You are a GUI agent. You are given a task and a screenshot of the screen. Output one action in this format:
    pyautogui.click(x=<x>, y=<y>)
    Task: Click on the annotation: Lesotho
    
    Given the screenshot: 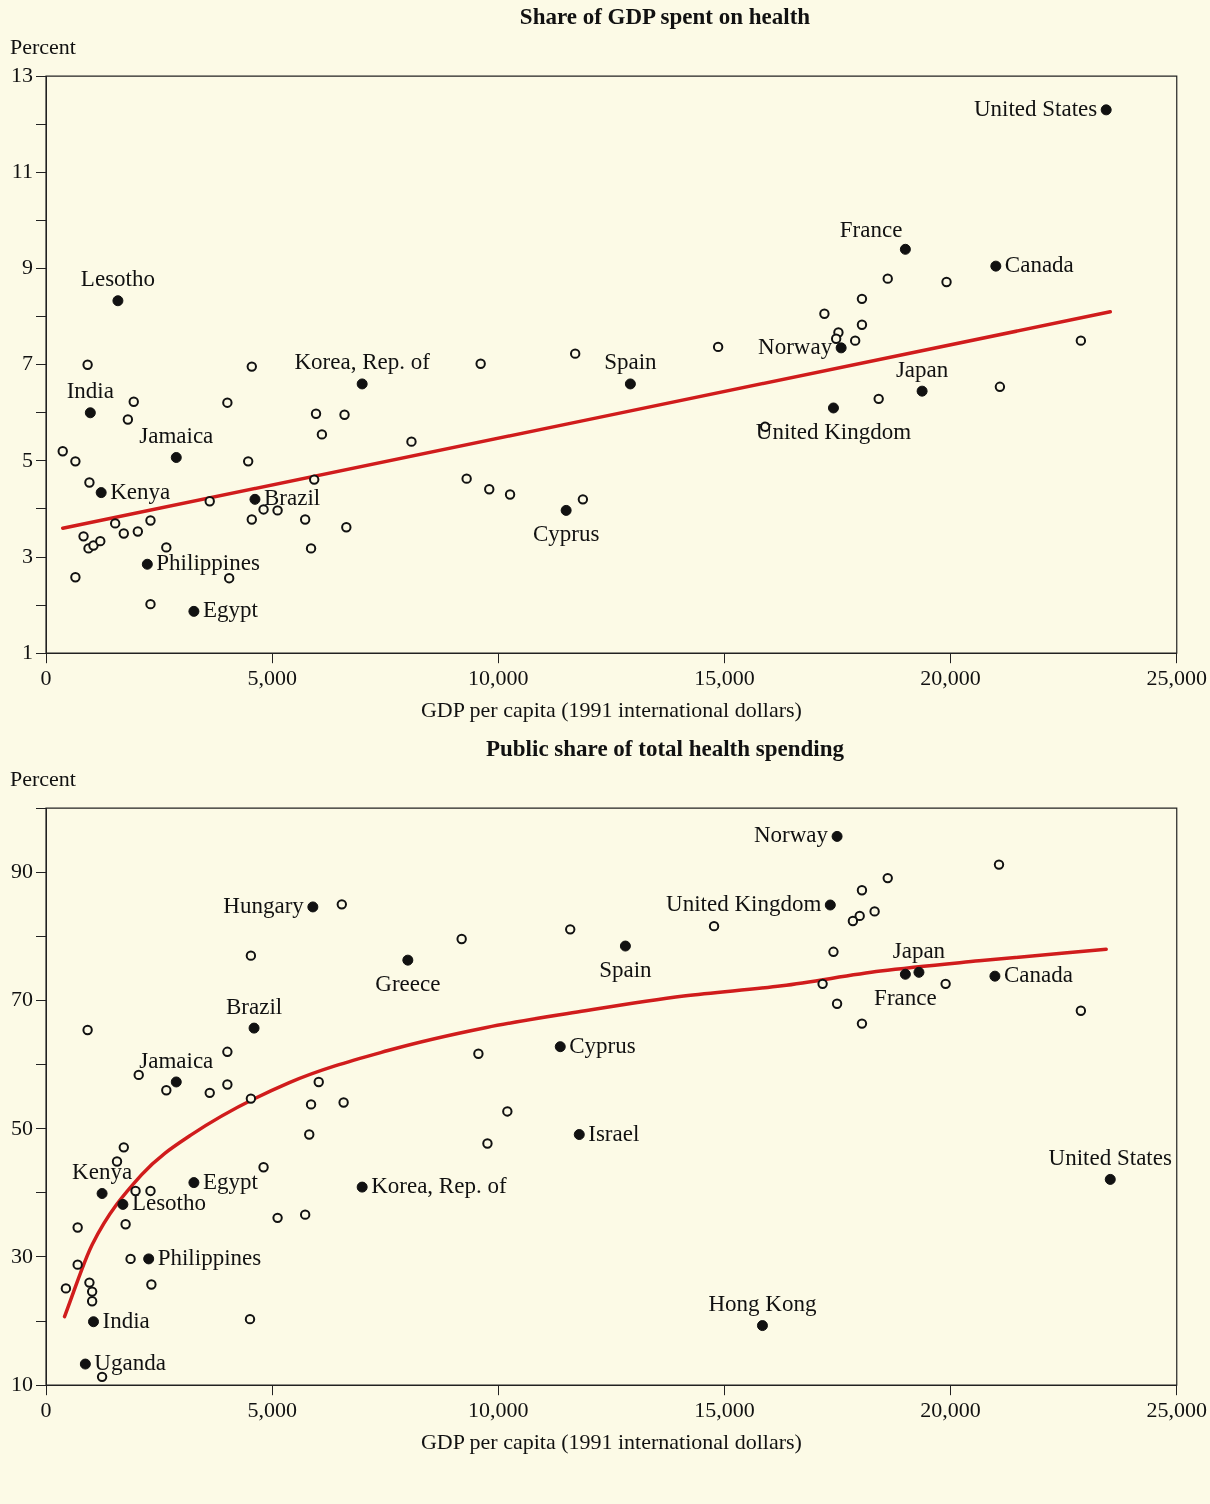 What is the action you would take?
    pyautogui.click(x=117, y=279)
    